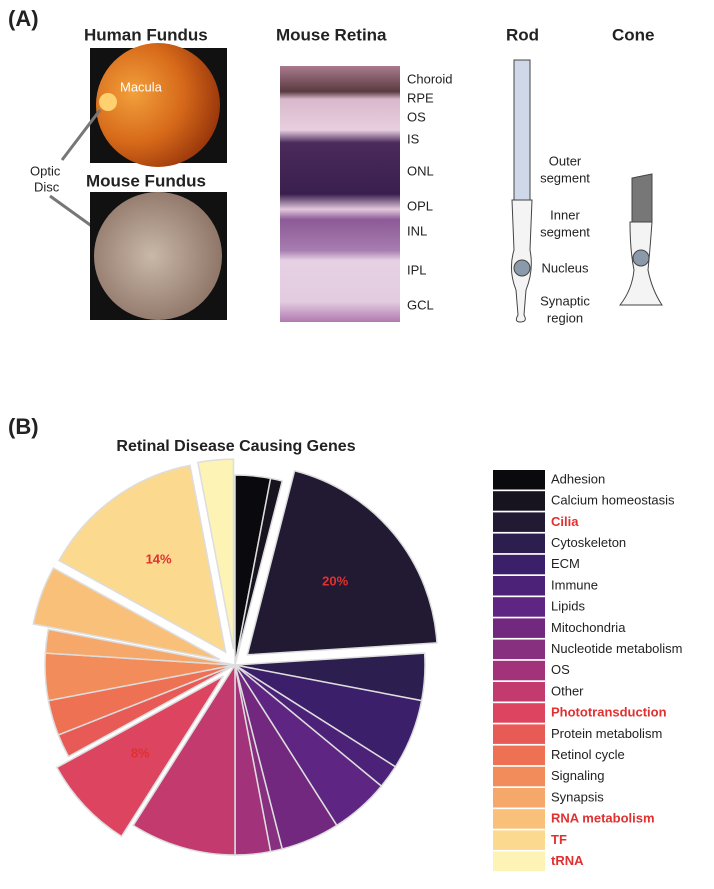 The height and width of the screenshot is (889, 714). What do you see at coordinates (47, 186) in the screenshot?
I see `label: Disc` at bounding box center [47, 186].